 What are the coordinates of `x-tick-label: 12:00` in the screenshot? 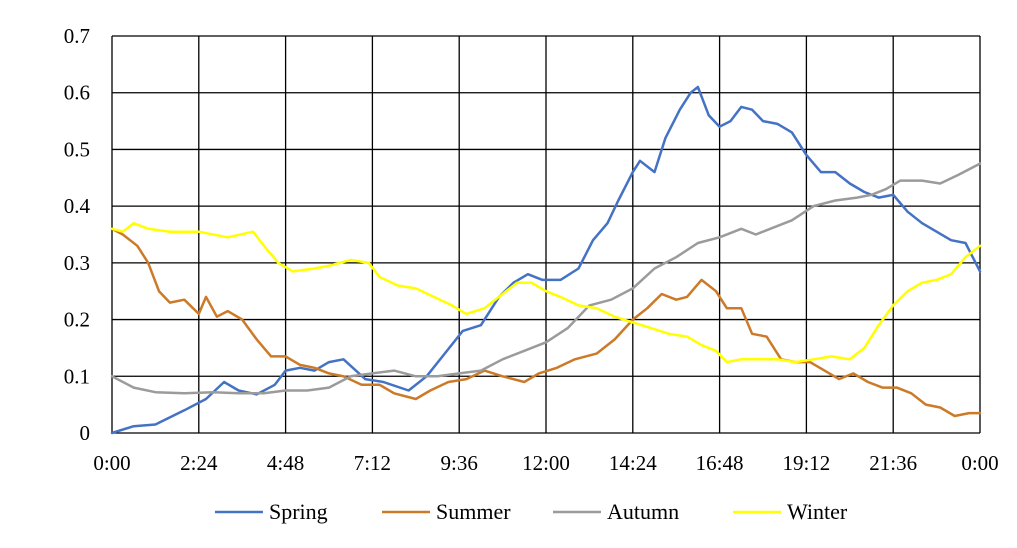 It's located at (546, 463).